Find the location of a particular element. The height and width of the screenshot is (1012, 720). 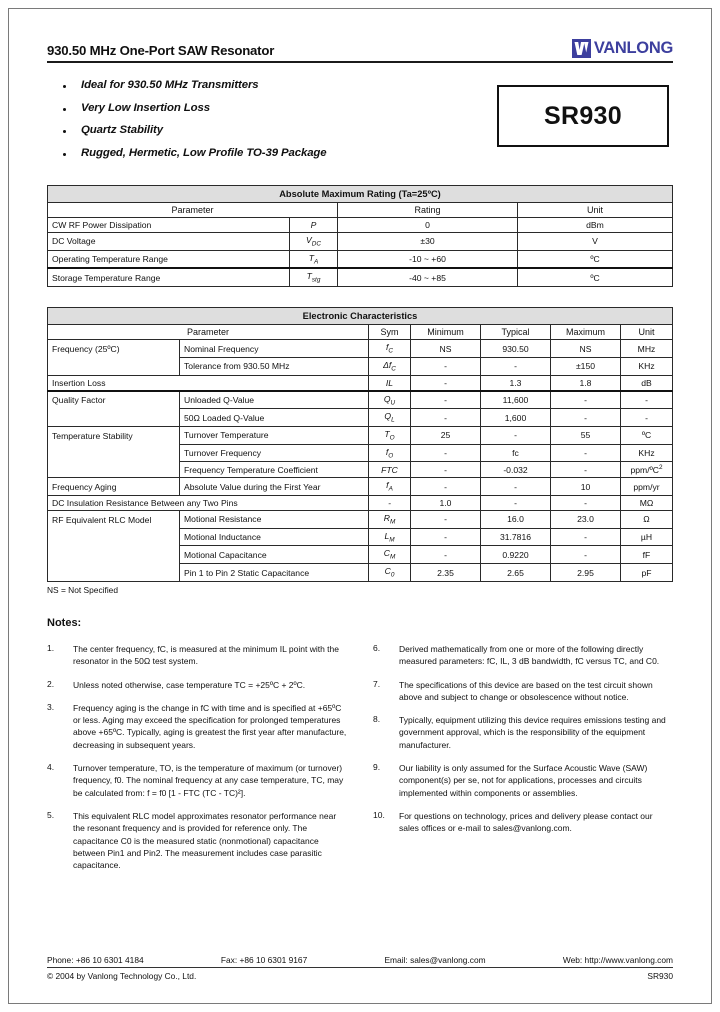

note-number: 9. is located at coordinates (377, 767).